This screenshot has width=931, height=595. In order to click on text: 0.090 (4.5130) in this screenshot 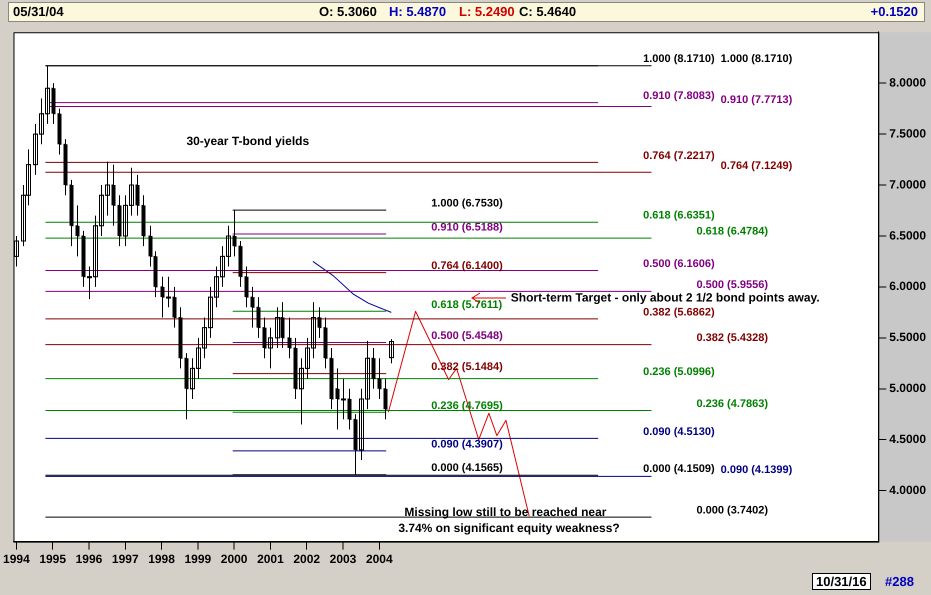, I will do `click(679, 432)`.